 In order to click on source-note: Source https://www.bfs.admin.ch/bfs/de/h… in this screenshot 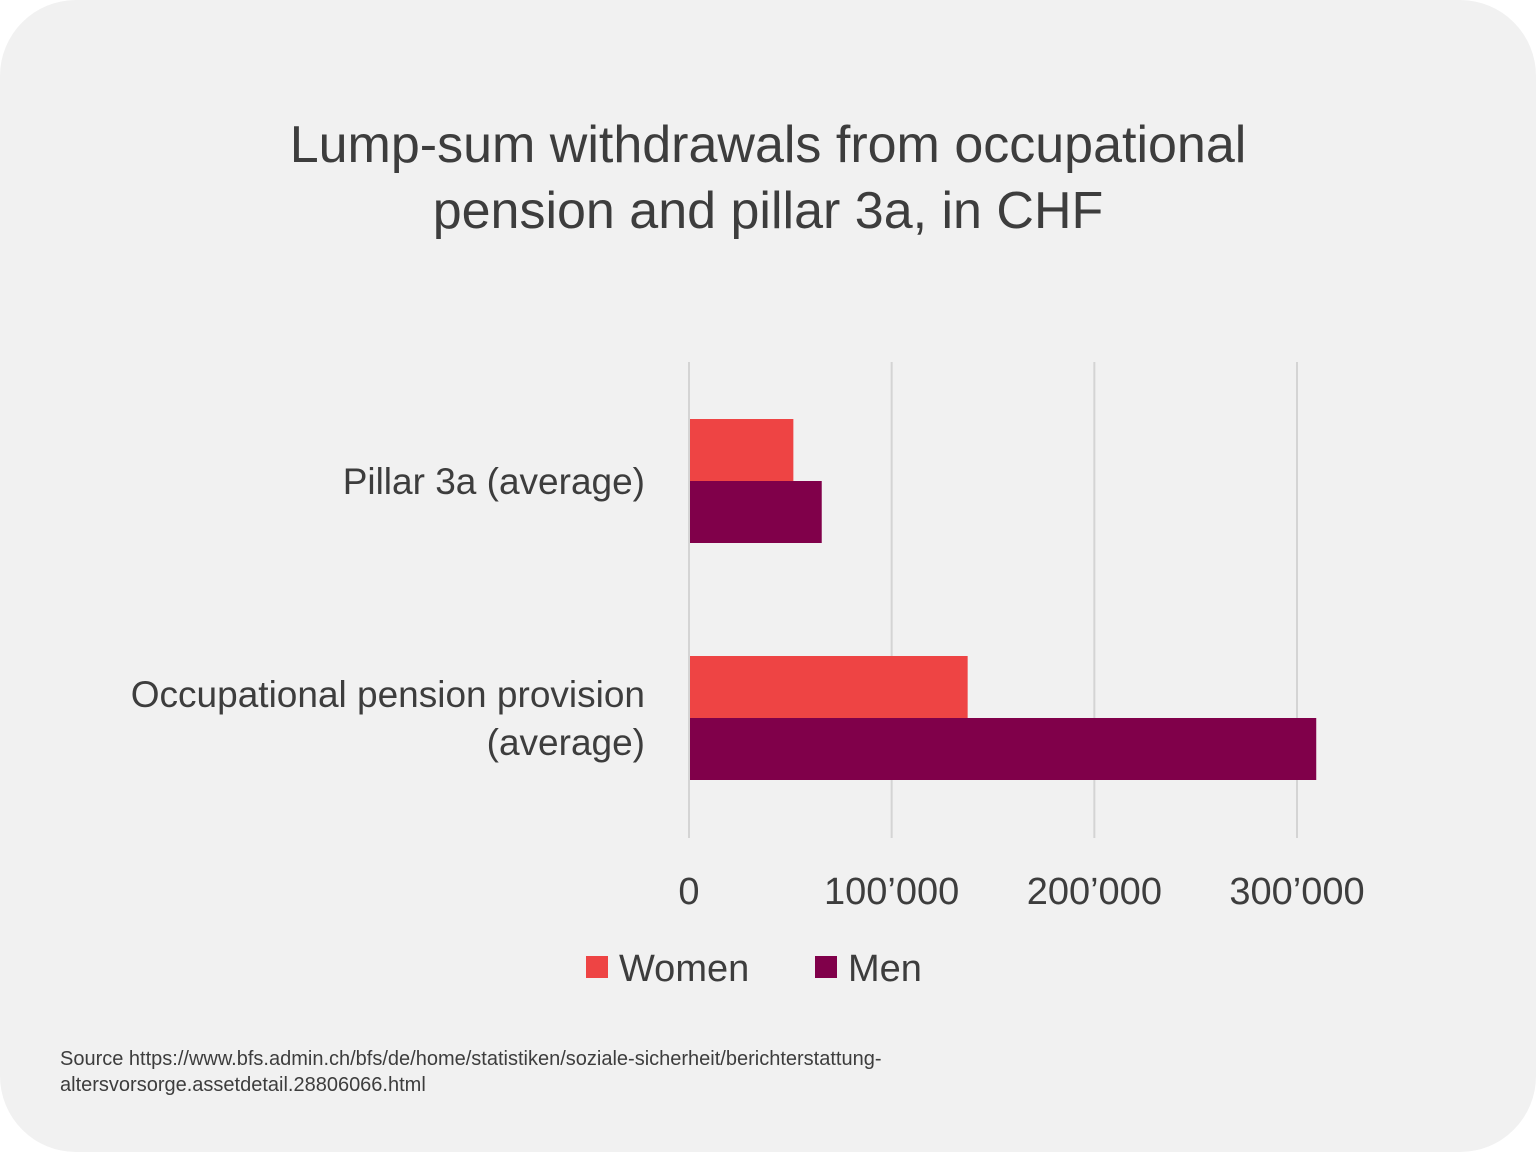, I will do `click(560, 1072)`.